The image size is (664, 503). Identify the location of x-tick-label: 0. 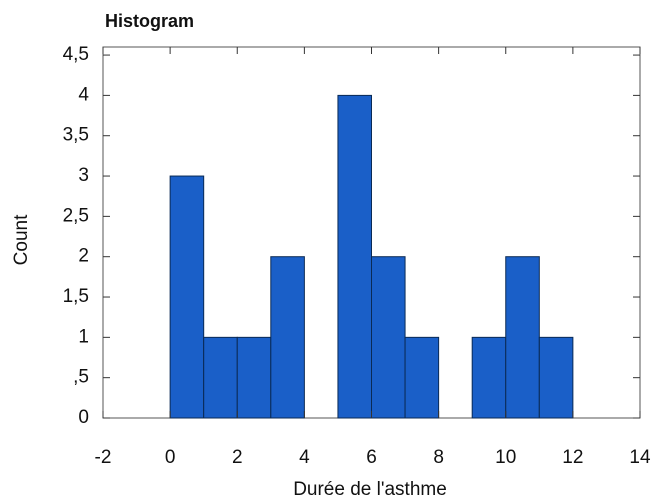
(170, 457).